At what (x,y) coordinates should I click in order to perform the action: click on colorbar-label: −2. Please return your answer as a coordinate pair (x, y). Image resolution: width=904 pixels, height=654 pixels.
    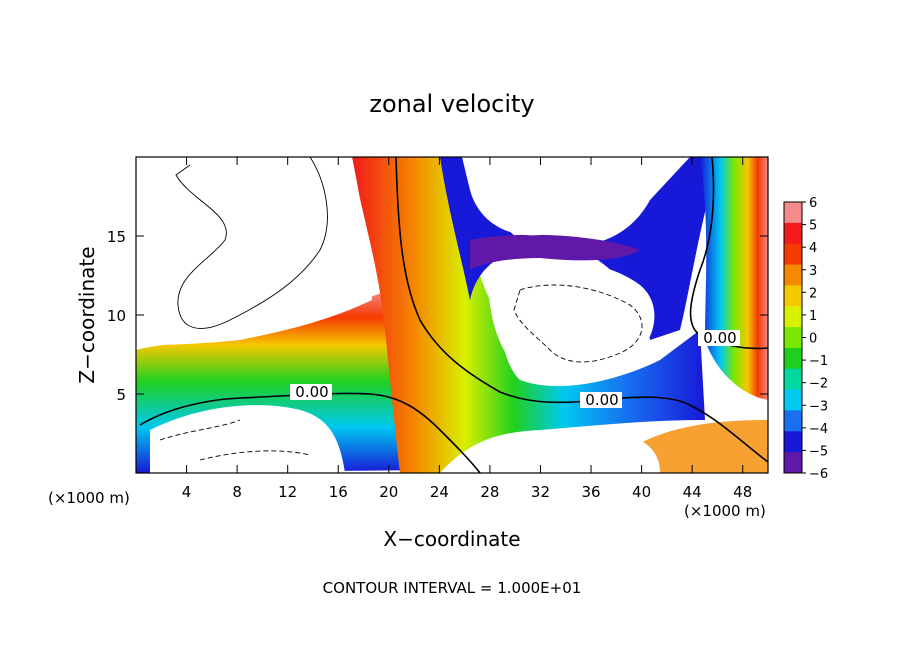
    Looking at the image, I should click on (818, 384).